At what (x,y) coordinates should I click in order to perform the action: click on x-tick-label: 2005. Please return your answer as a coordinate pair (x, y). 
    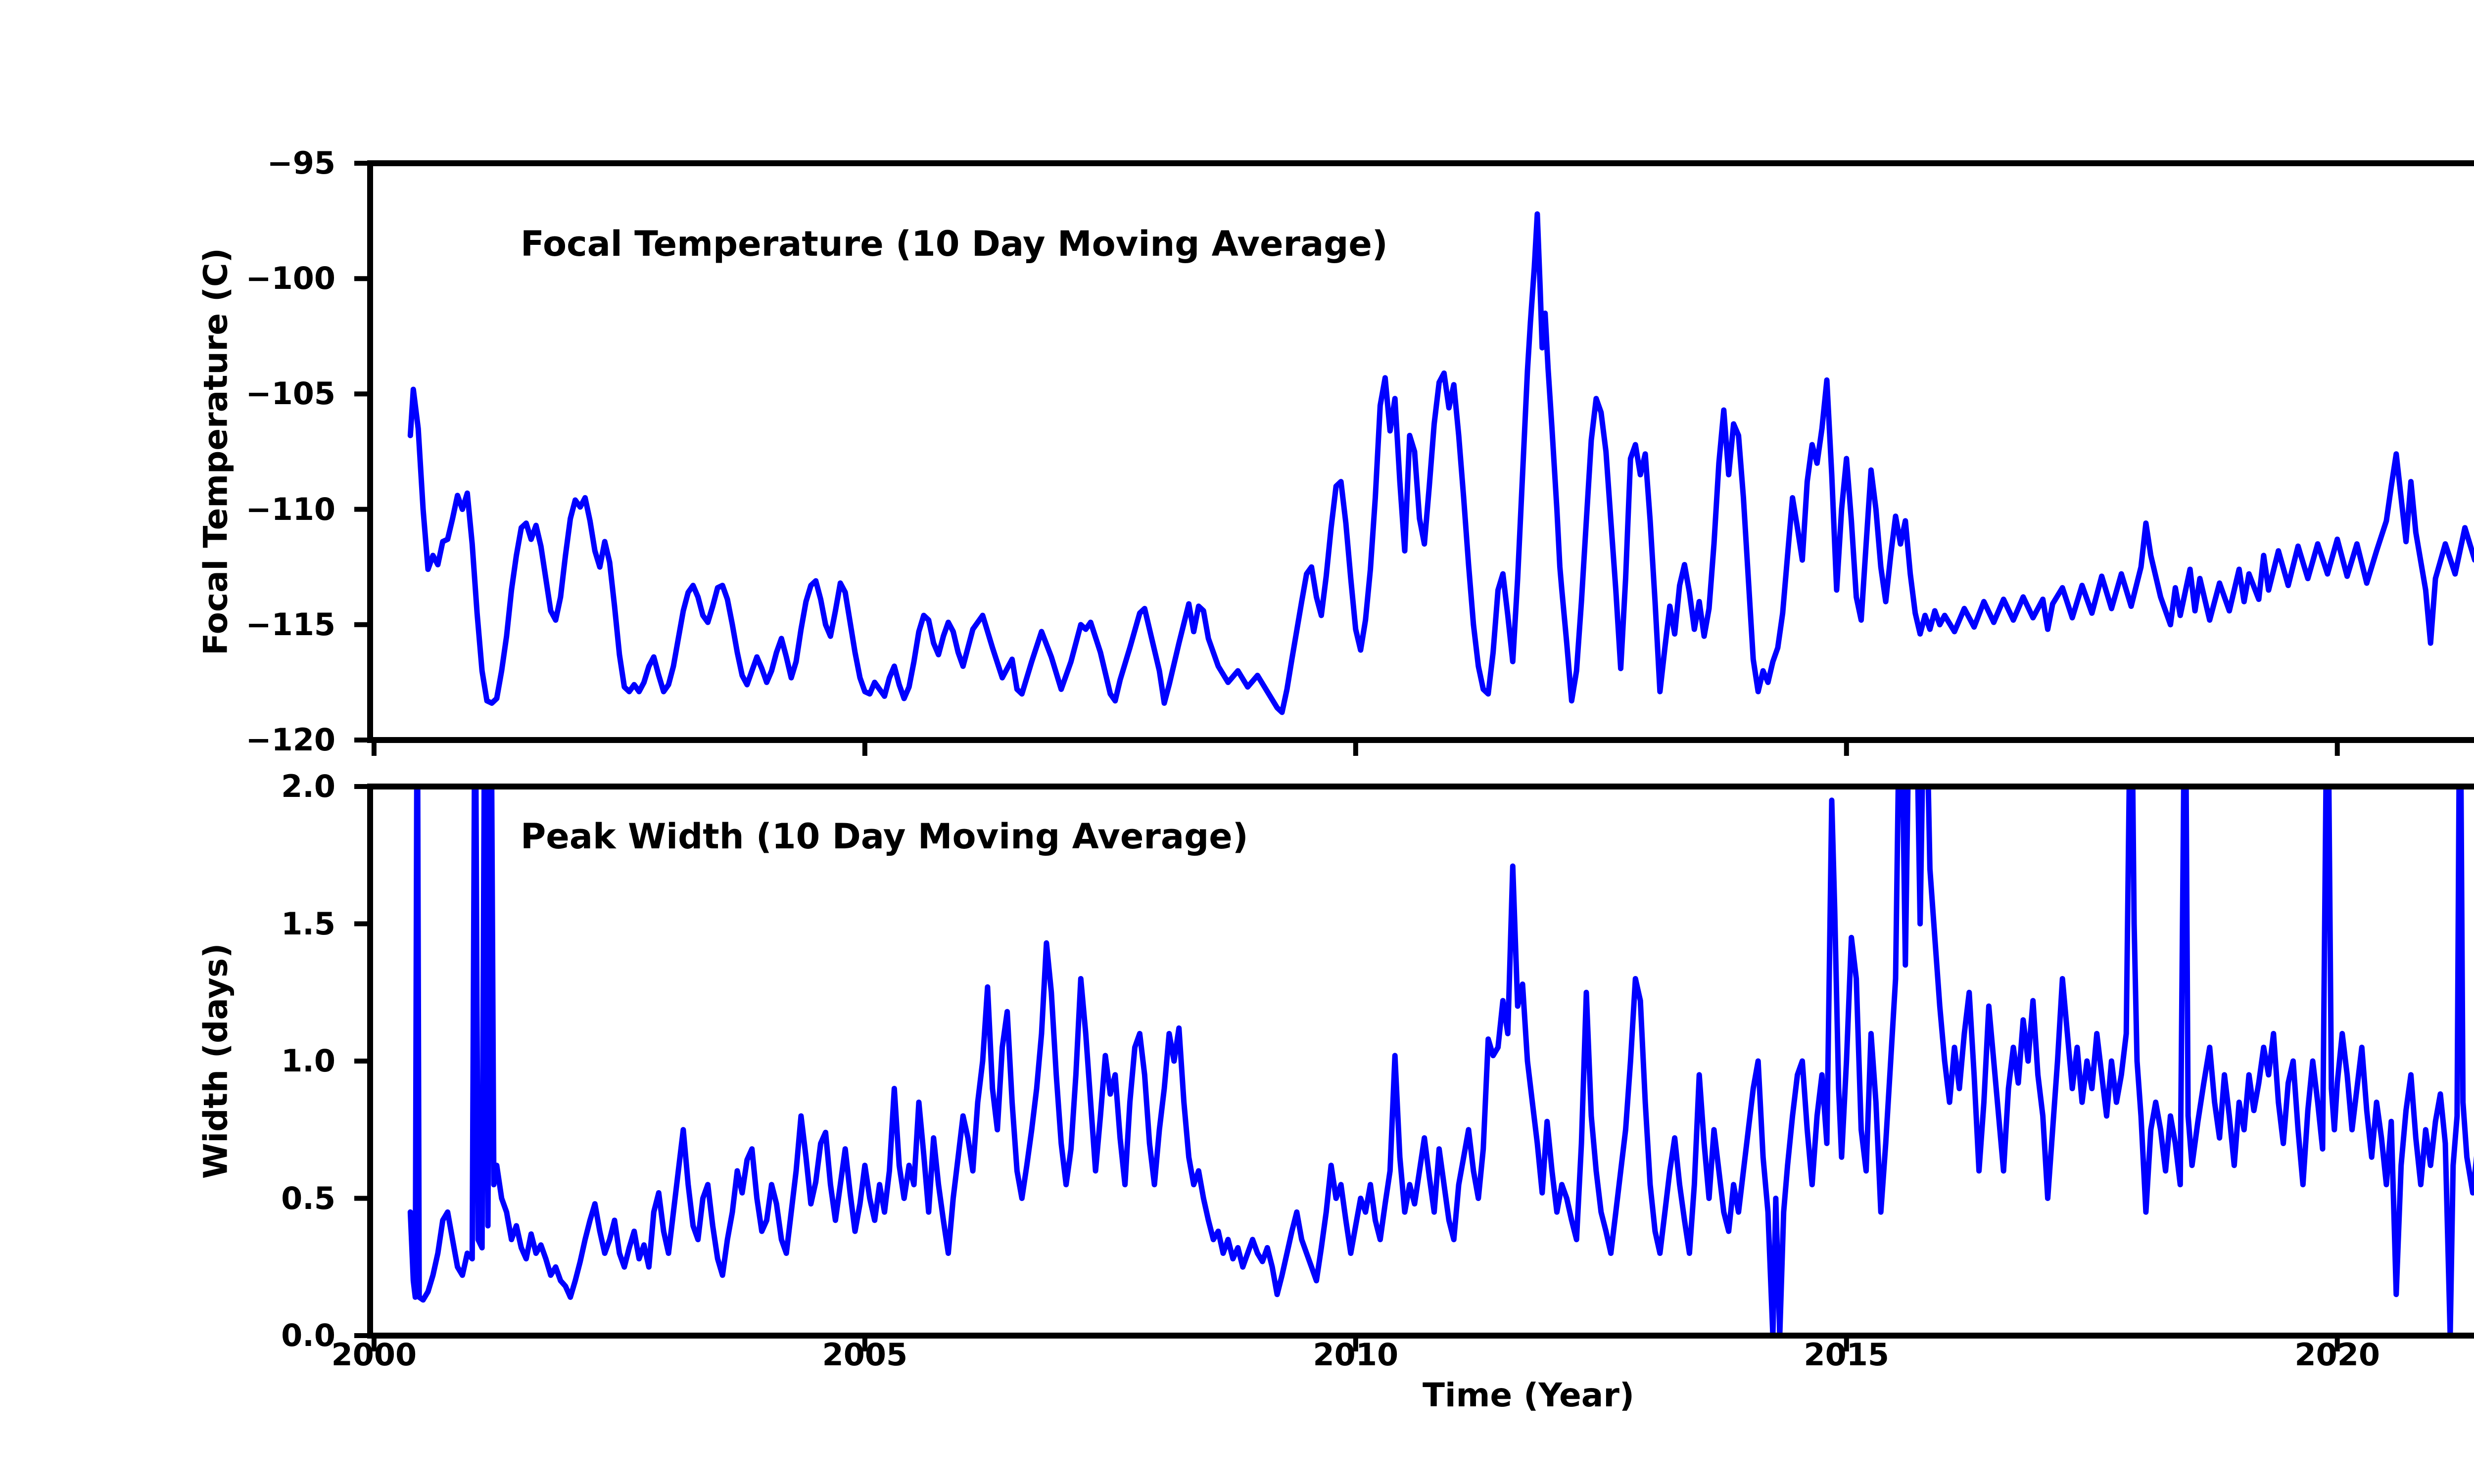
    Looking at the image, I should click on (865, 1355).